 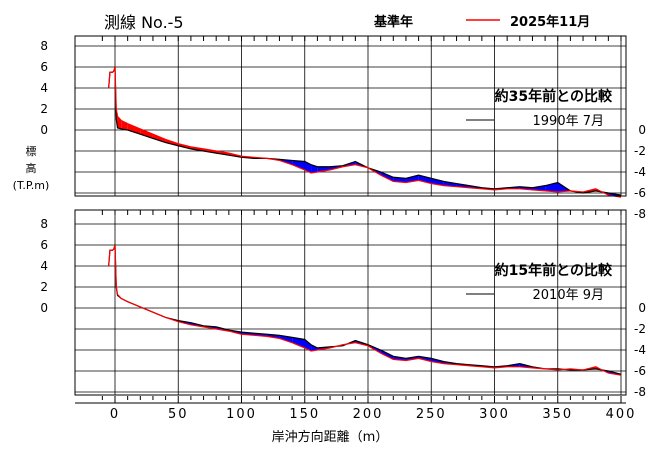 I want to click on chart-title: 測線 No.-5, so click(x=144, y=22).